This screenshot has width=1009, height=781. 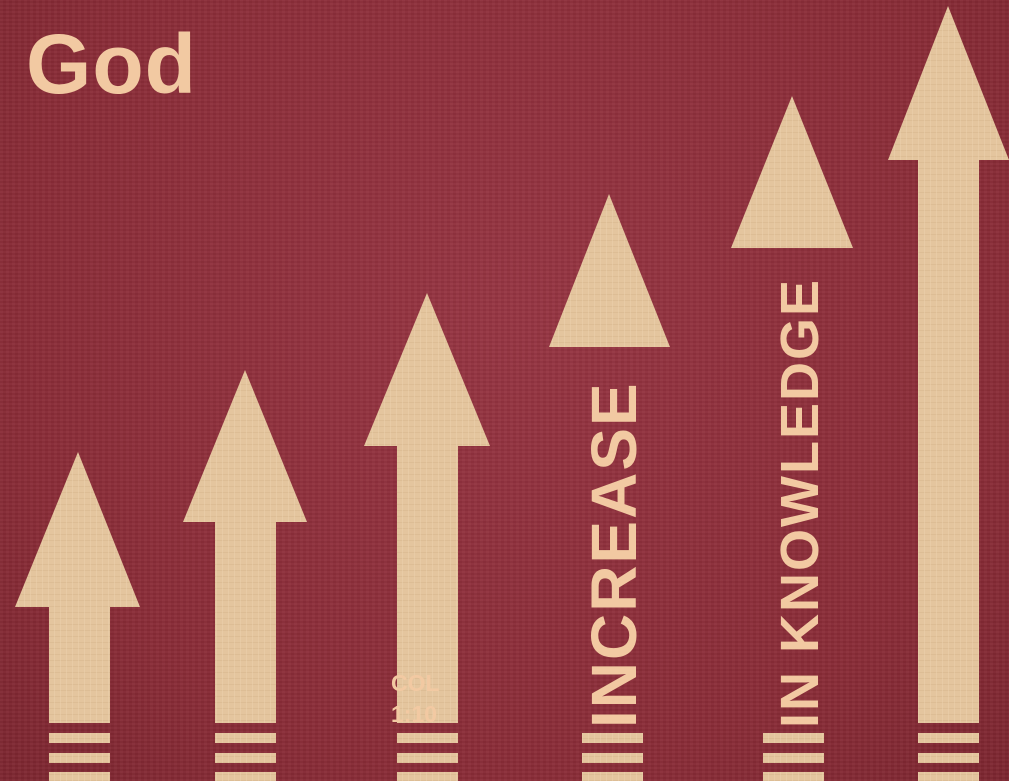 What do you see at coordinates (614, 554) in the screenshot?
I see `increase-vertical-text: INCREASE` at bounding box center [614, 554].